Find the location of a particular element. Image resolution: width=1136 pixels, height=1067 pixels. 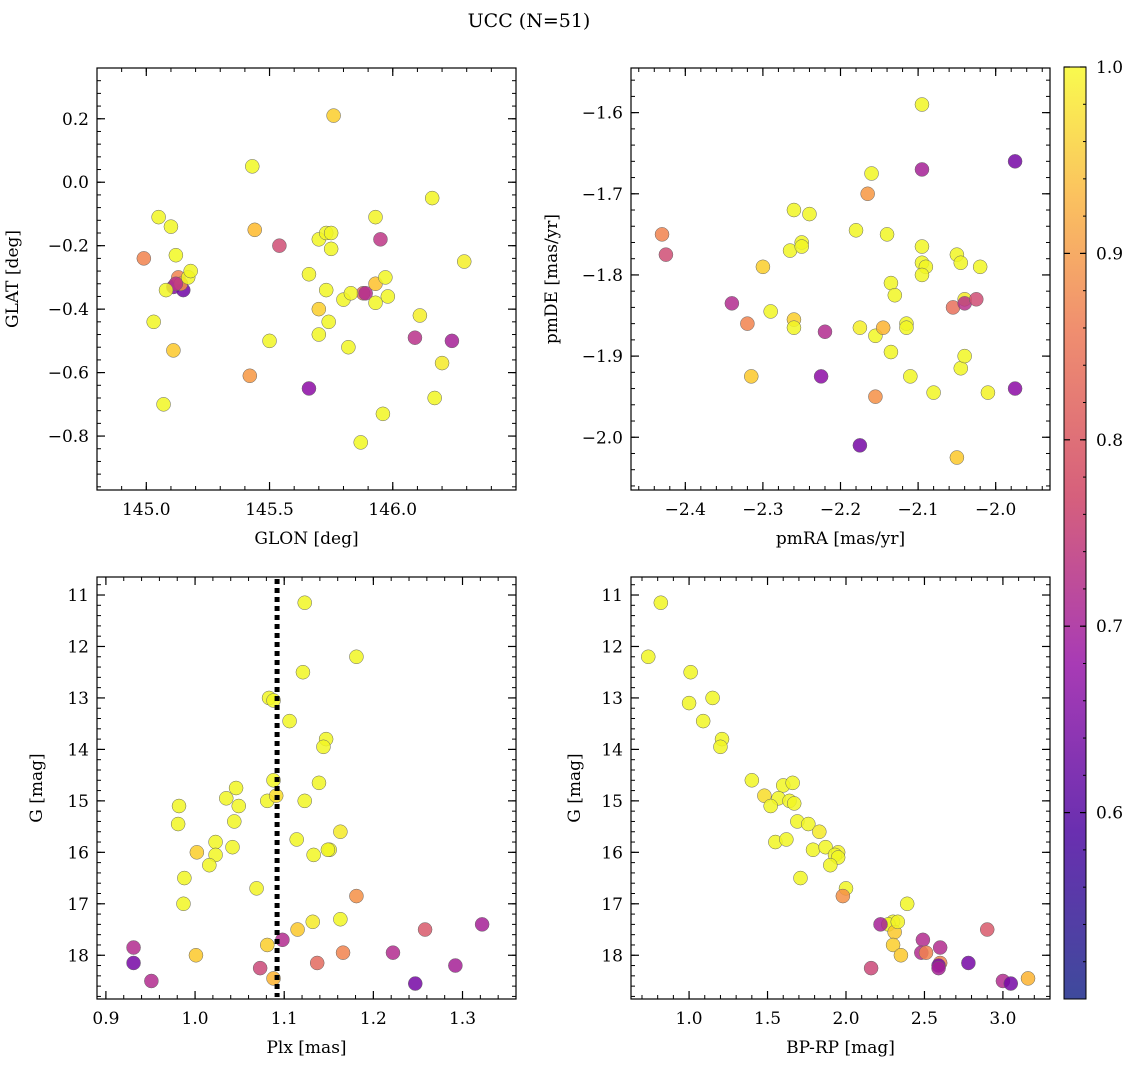

colorbar-tick-label: 0.7 is located at coordinates (1109, 627).